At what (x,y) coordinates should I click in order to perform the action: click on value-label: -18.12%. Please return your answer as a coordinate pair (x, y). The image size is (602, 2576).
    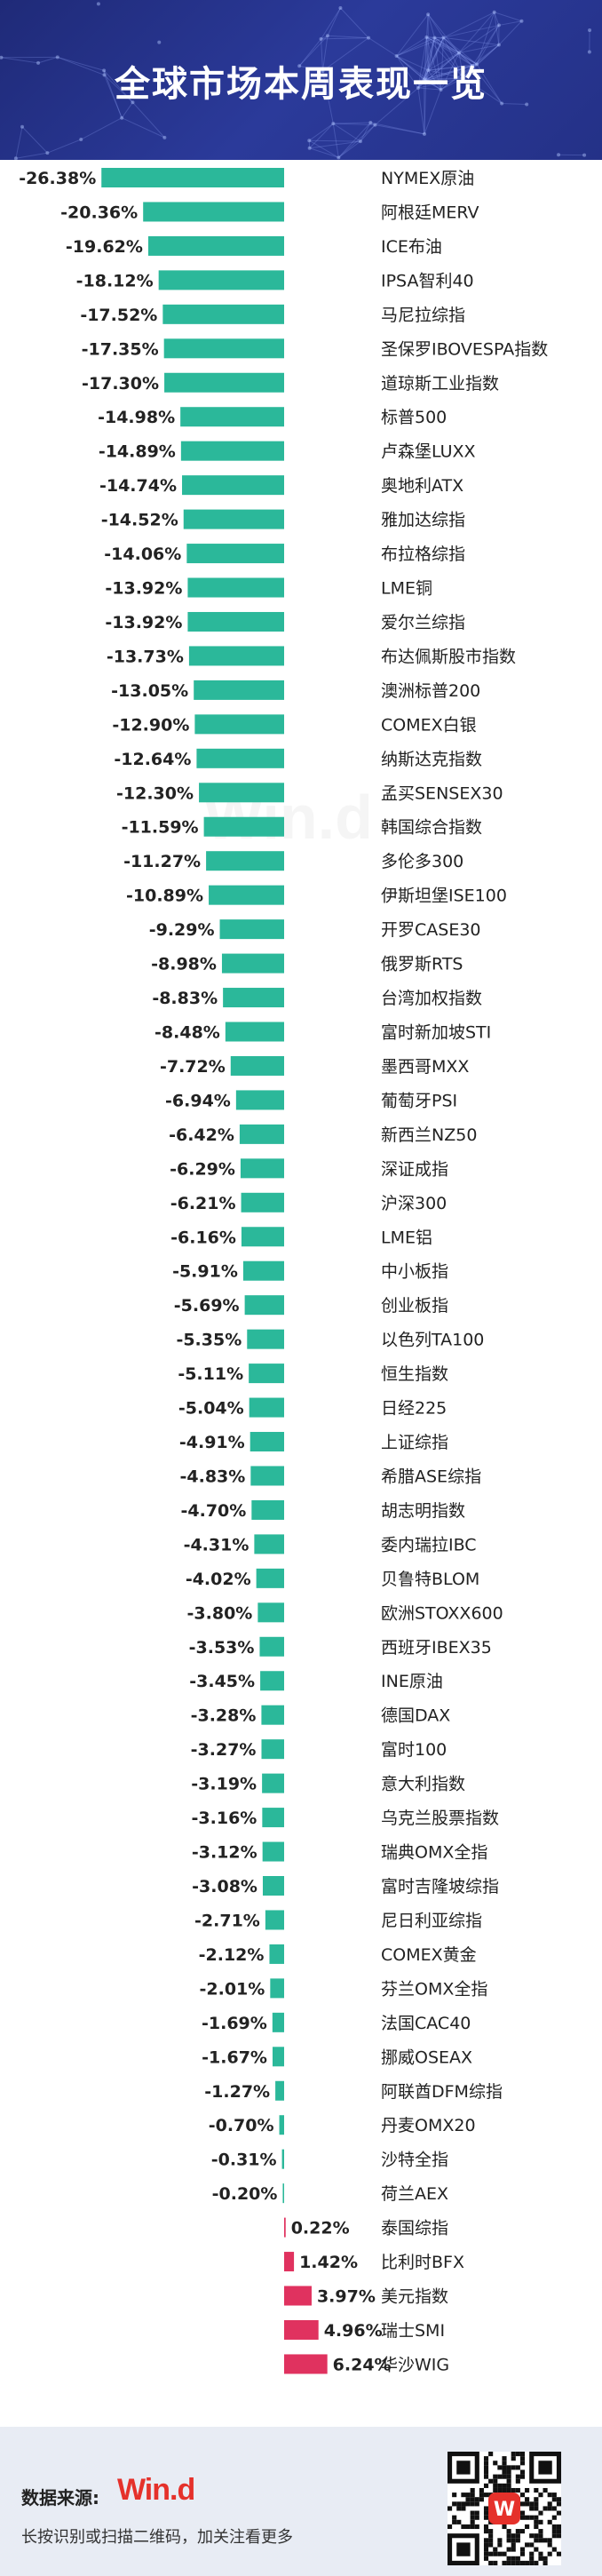
    Looking at the image, I should click on (115, 280).